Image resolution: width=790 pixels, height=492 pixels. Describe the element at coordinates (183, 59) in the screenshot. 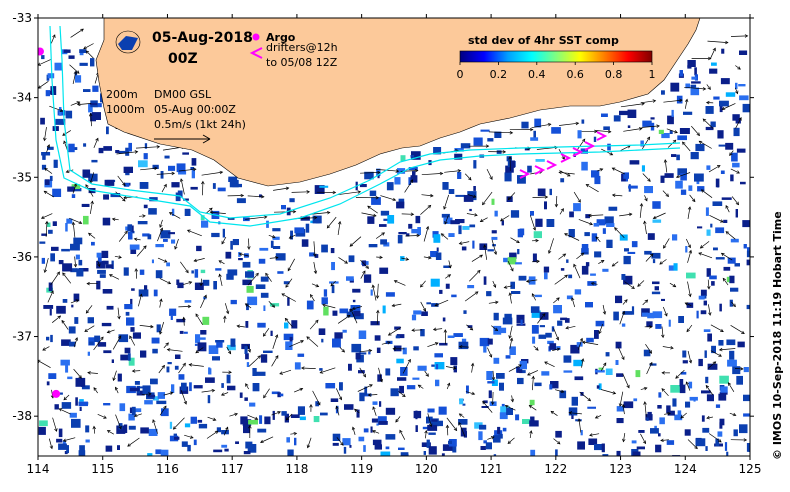

I see `time-title: 00Z` at that location.